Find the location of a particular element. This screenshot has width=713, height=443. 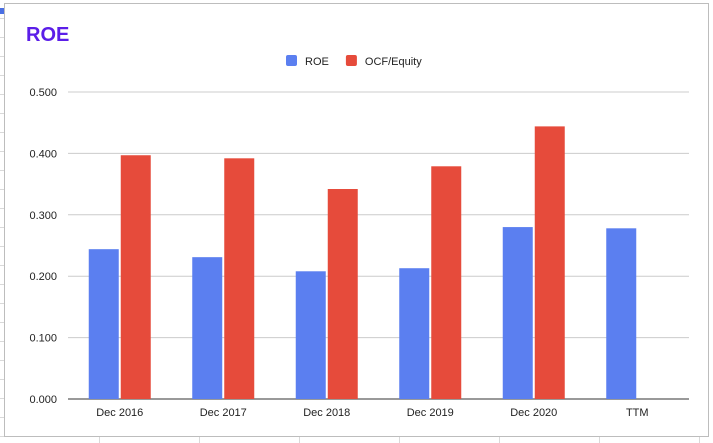

selection-marker is located at coordinates (2, 11).